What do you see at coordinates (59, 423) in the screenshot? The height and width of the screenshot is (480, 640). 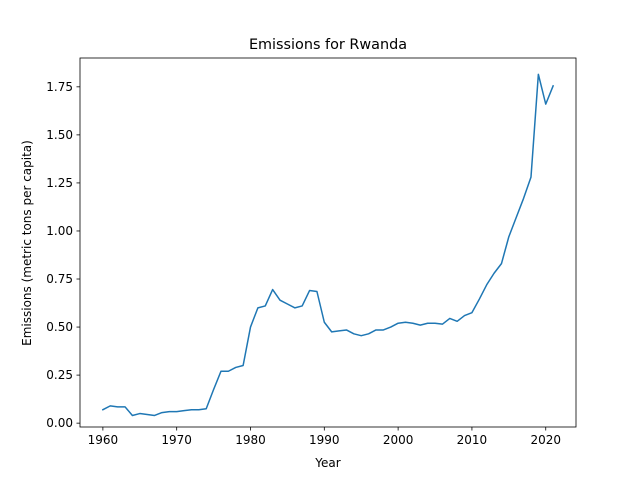 I see `y-tick-label: 0.00` at bounding box center [59, 423].